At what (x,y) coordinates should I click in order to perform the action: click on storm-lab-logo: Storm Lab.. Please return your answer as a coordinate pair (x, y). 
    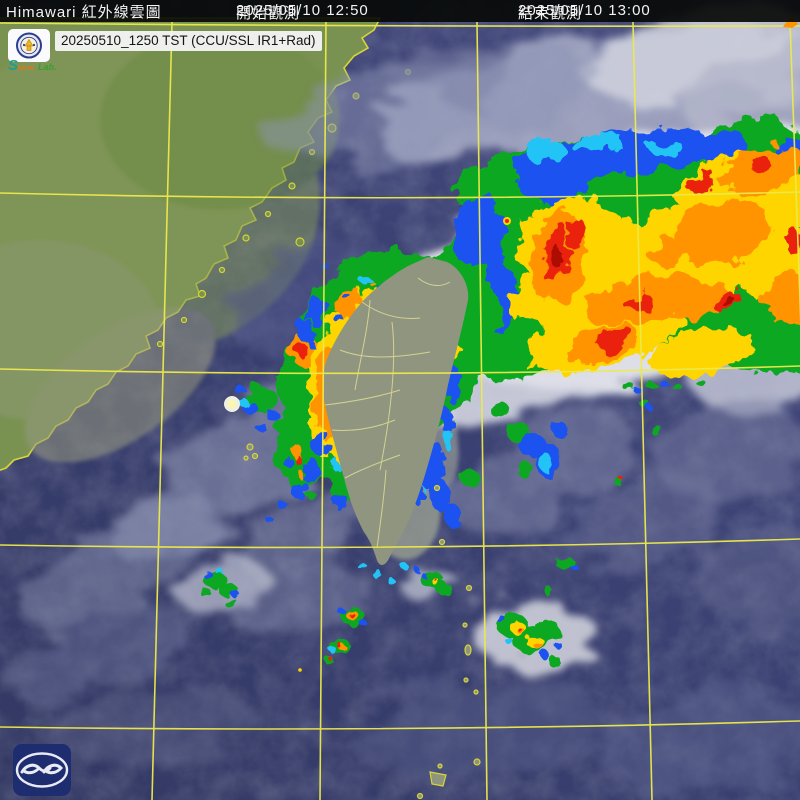
    Looking at the image, I should click on (32, 52).